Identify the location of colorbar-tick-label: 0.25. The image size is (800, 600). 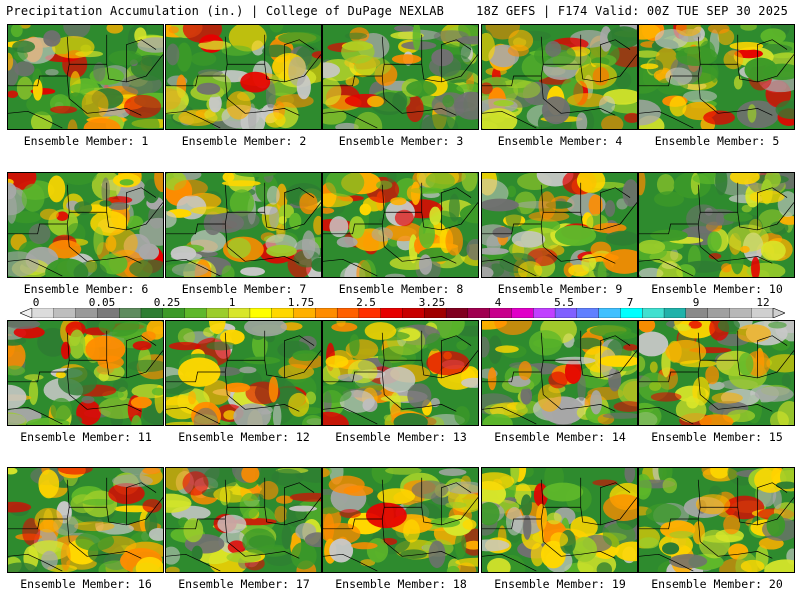
(167, 302).